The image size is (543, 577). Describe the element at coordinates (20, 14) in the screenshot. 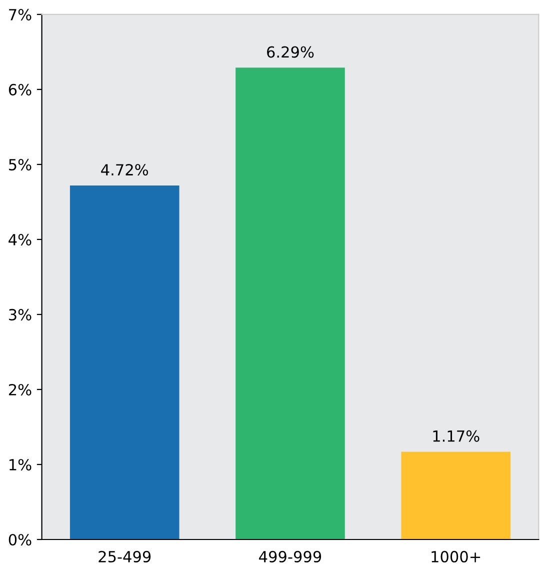

I see `y-tick-label: 7%` at that location.